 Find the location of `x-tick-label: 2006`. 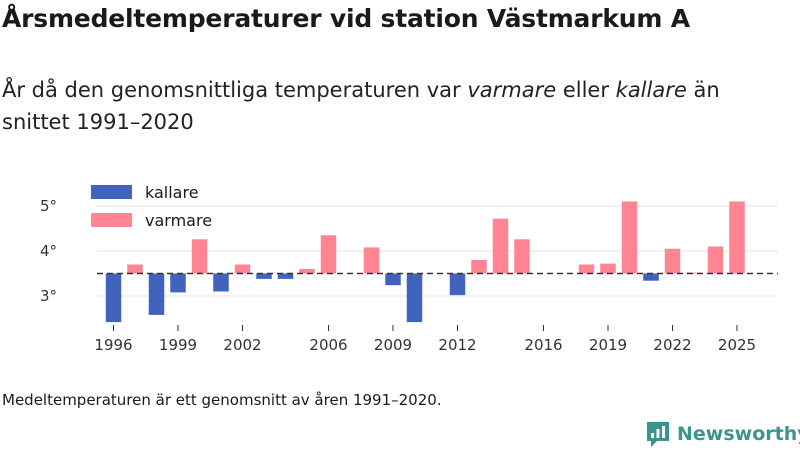

x-tick-label: 2006 is located at coordinates (328, 345).